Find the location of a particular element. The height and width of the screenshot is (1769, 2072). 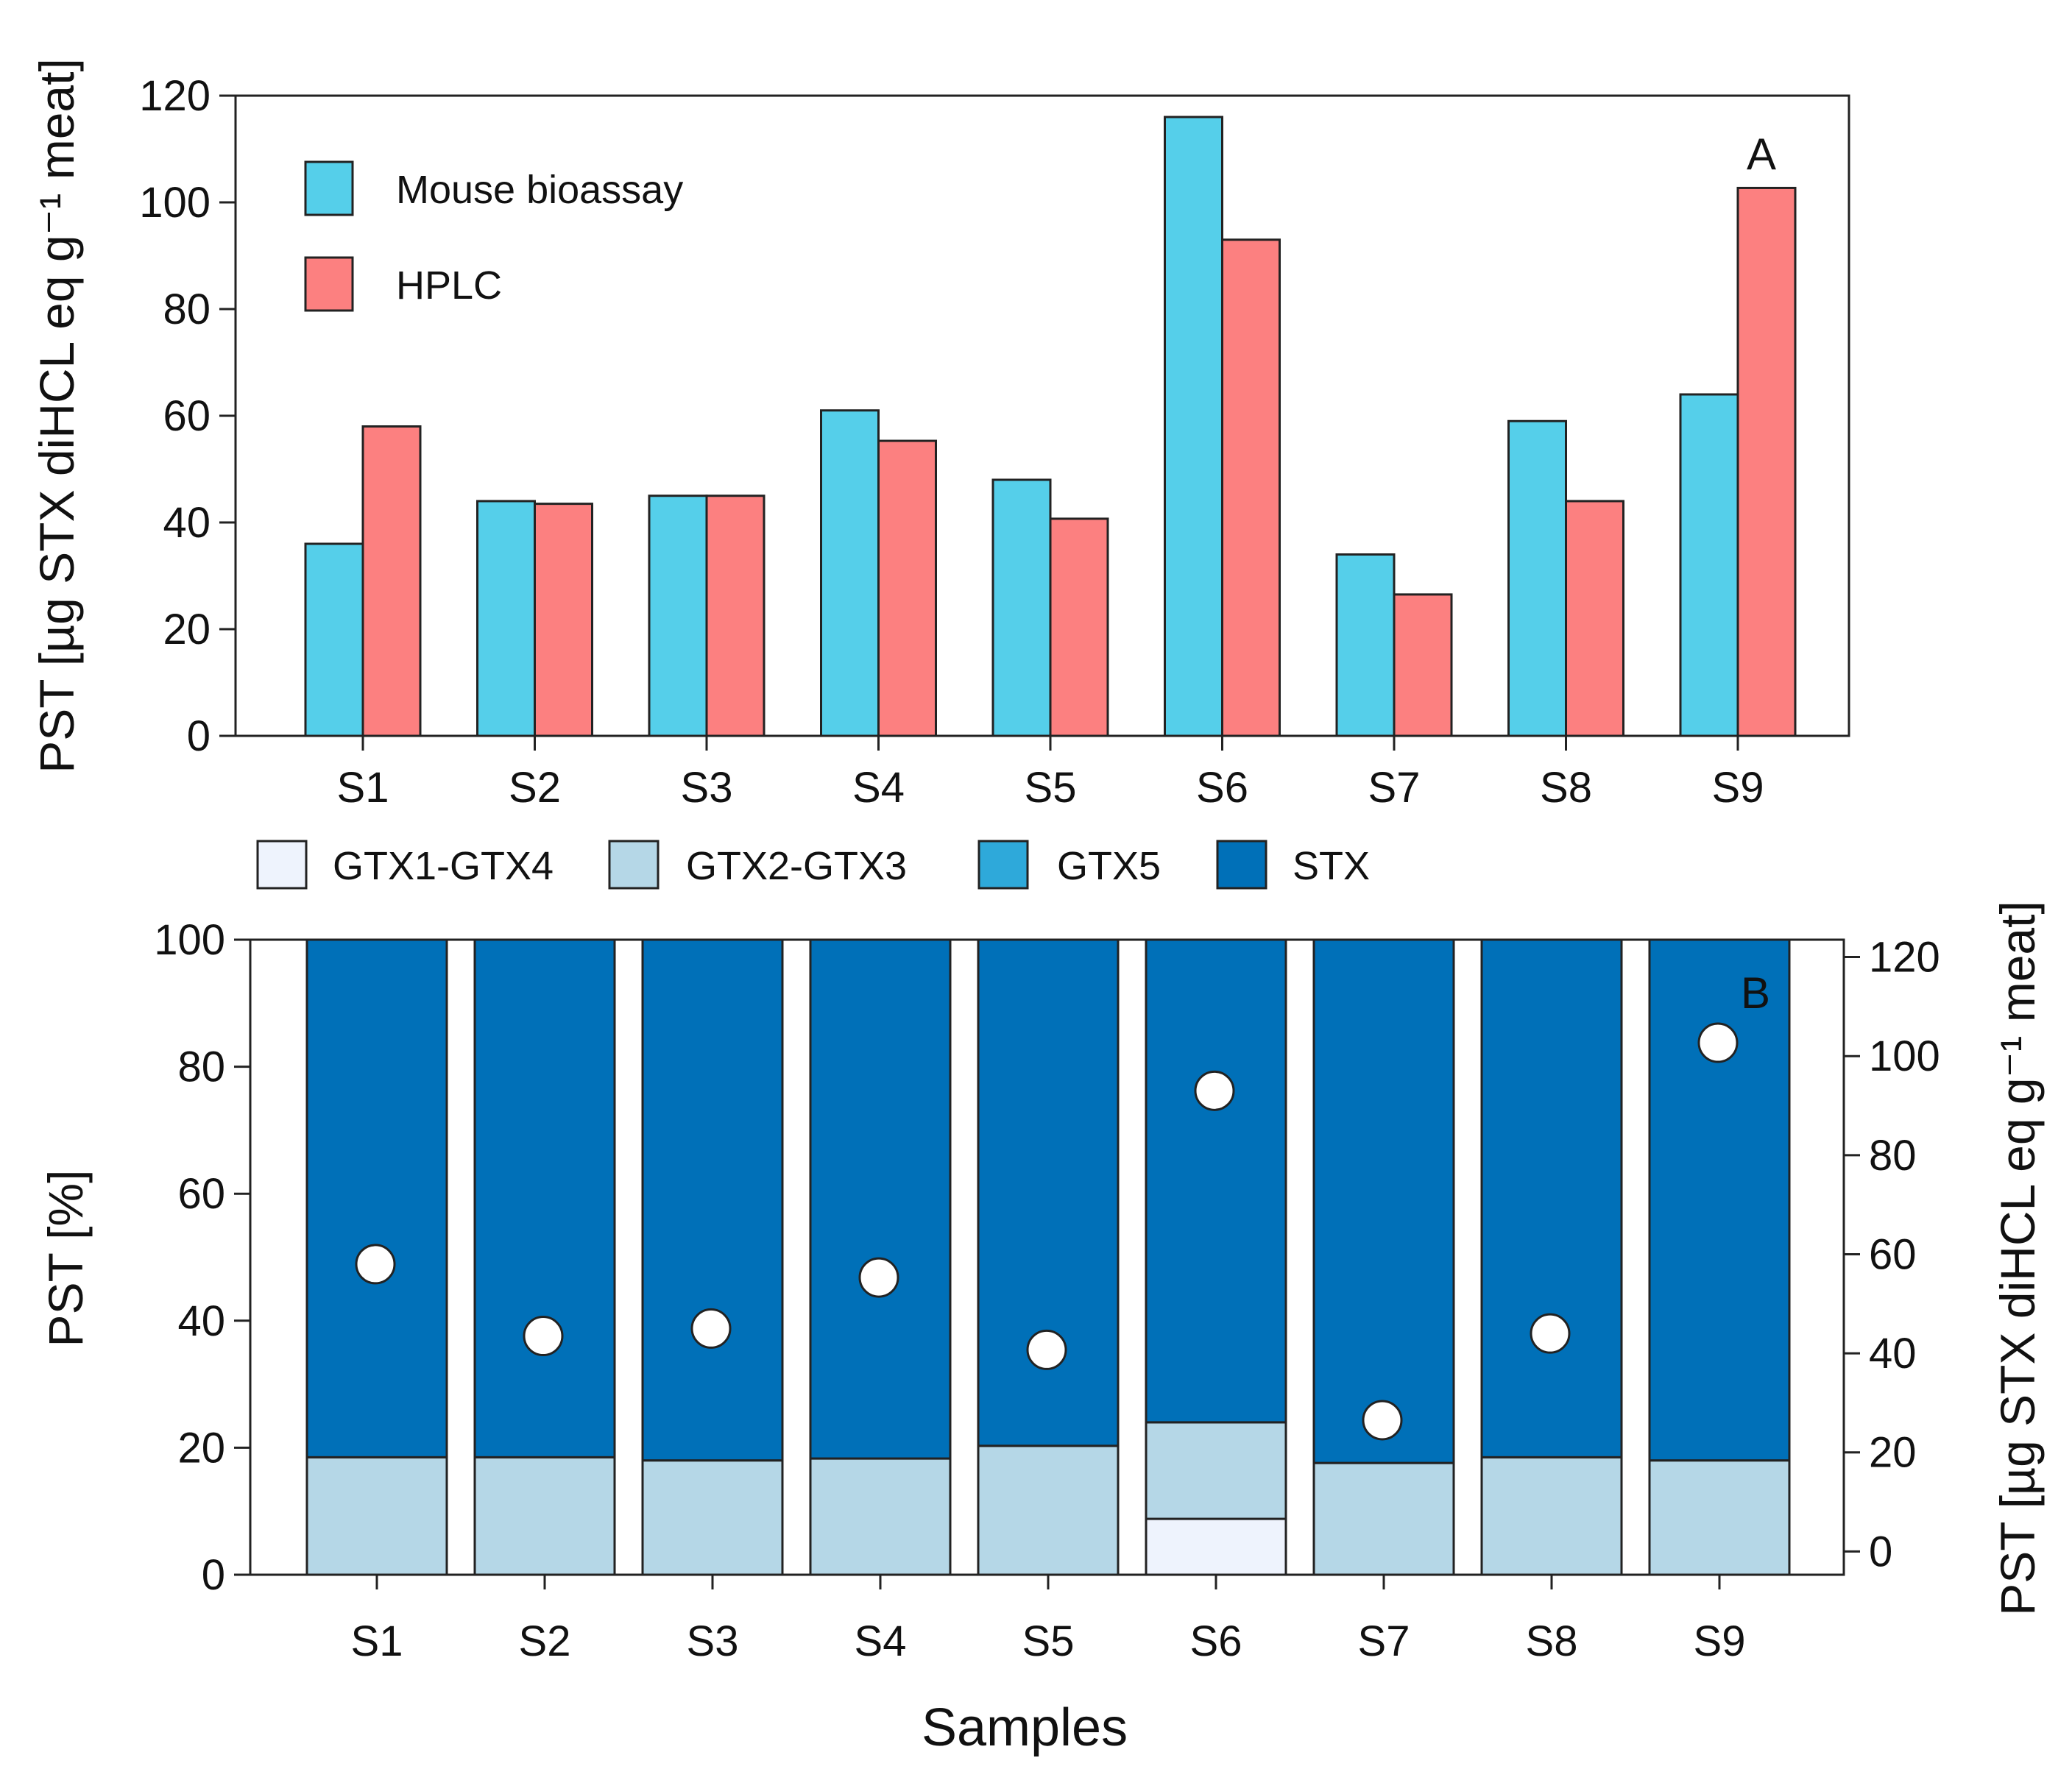

bar-gtx2-gtx3-s8 is located at coordinates (1552, 1516).